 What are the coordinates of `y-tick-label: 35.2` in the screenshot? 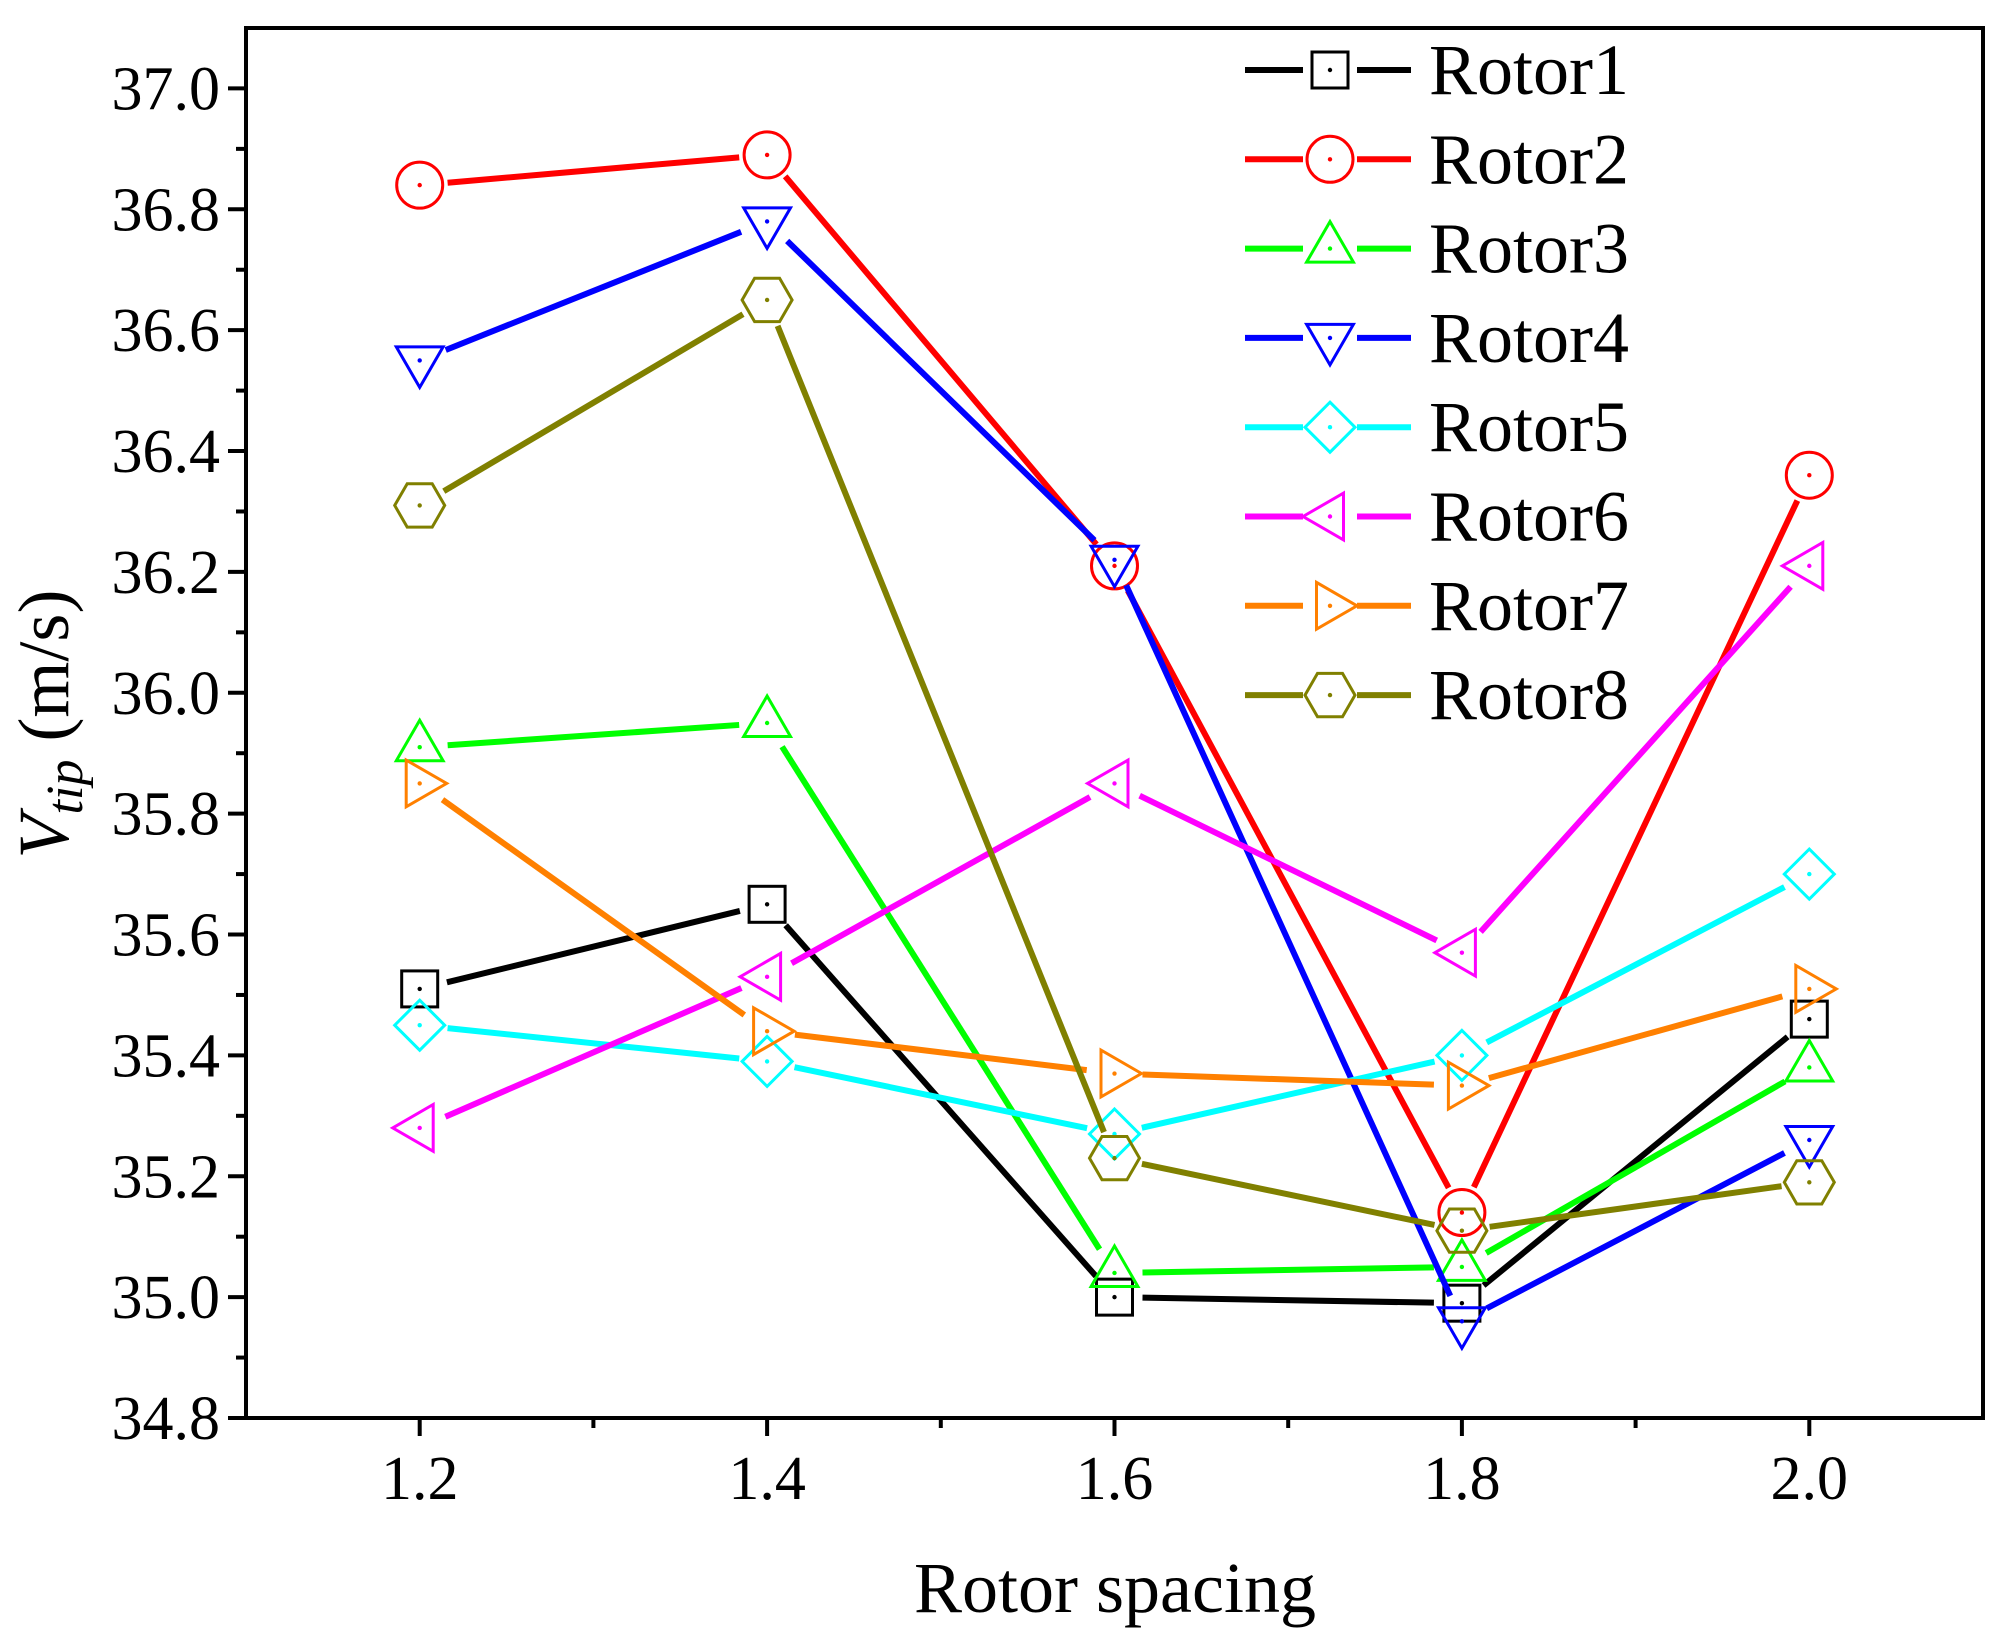 It's located at (166, 1177).